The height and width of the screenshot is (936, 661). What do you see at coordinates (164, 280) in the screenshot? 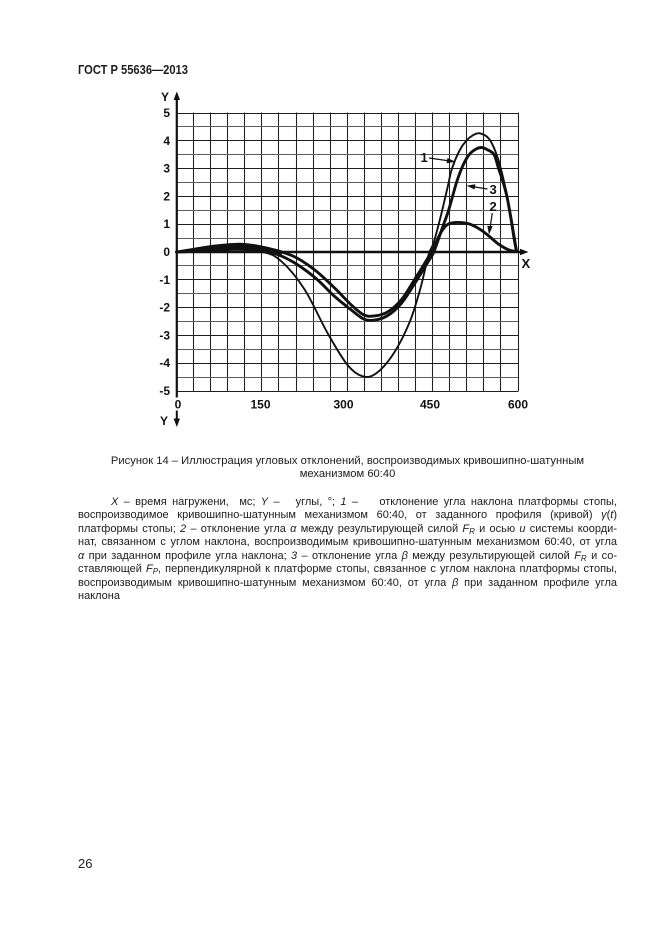
I see `svg-text: -1` at bounding box center [164, 280].